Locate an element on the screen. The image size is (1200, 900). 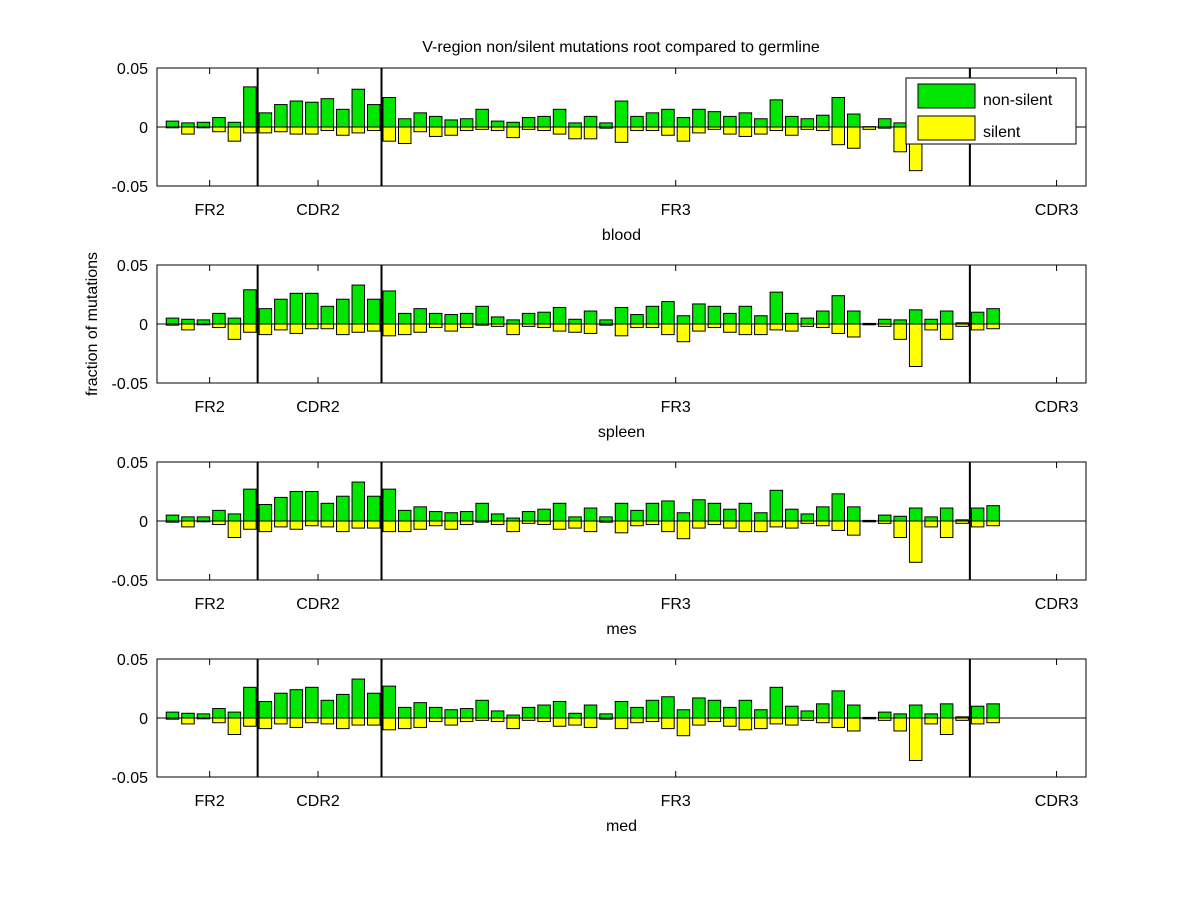
legend: non-silent silent is located at coordinates (991, 111).